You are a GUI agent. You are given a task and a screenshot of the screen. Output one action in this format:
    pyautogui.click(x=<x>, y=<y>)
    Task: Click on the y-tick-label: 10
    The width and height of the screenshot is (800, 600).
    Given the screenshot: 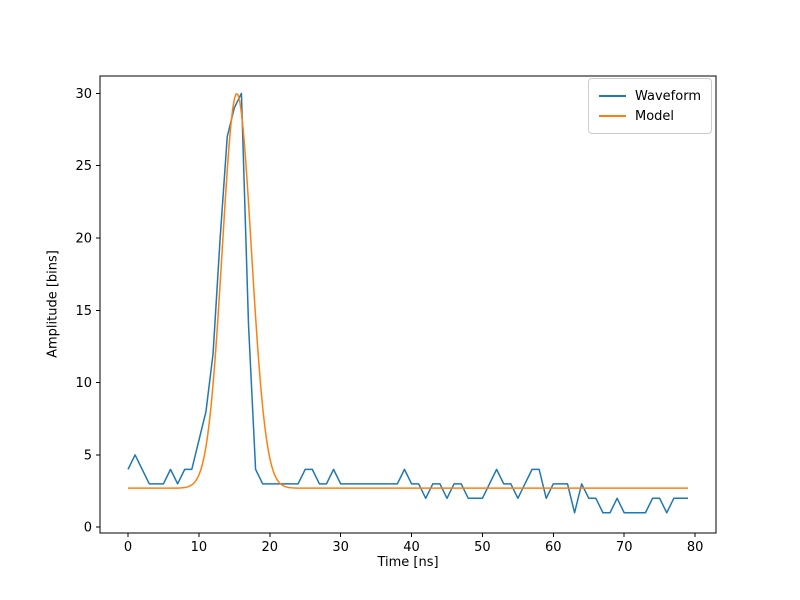 What is the action you would take?
    pyautogui.click(x=83, y=383)
    